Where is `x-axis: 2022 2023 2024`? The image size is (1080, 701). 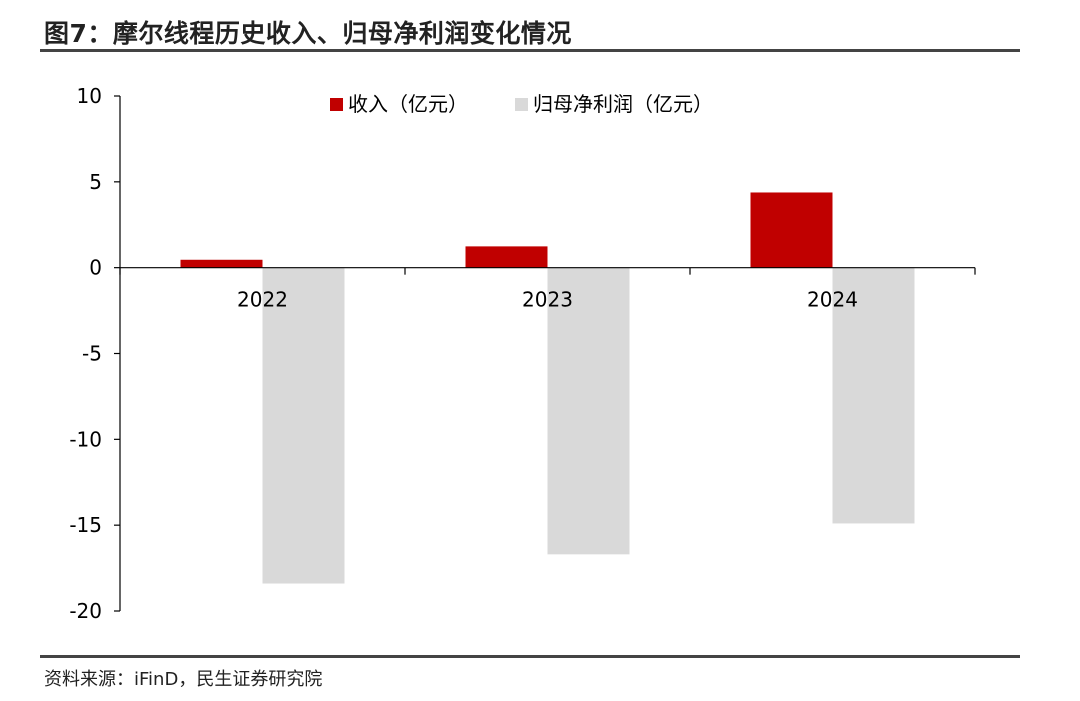
x-axis: 2022 2023 2024 is located at coordinates (547, 289).